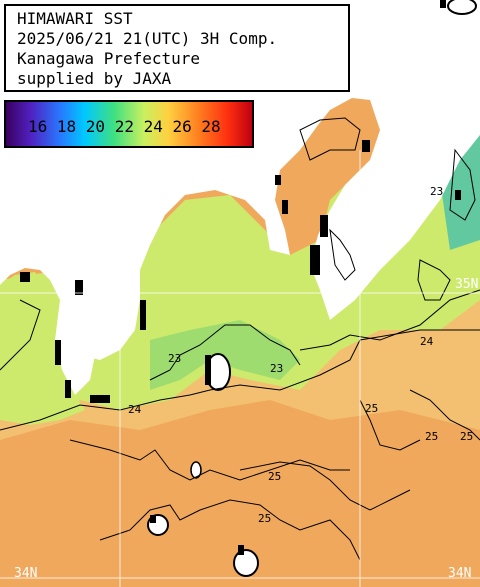  What do you see at coordinates (467, 284) in the screenshot?
I see `grid-label-35n: 35N` at bounding box center [467, 284].